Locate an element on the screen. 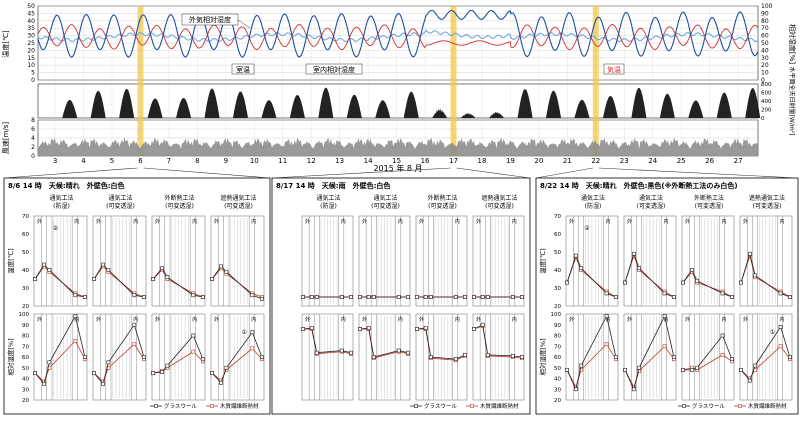 This screenshot has width=800, height=422. temp-tick: 20 is located at coordinates (25, 307).